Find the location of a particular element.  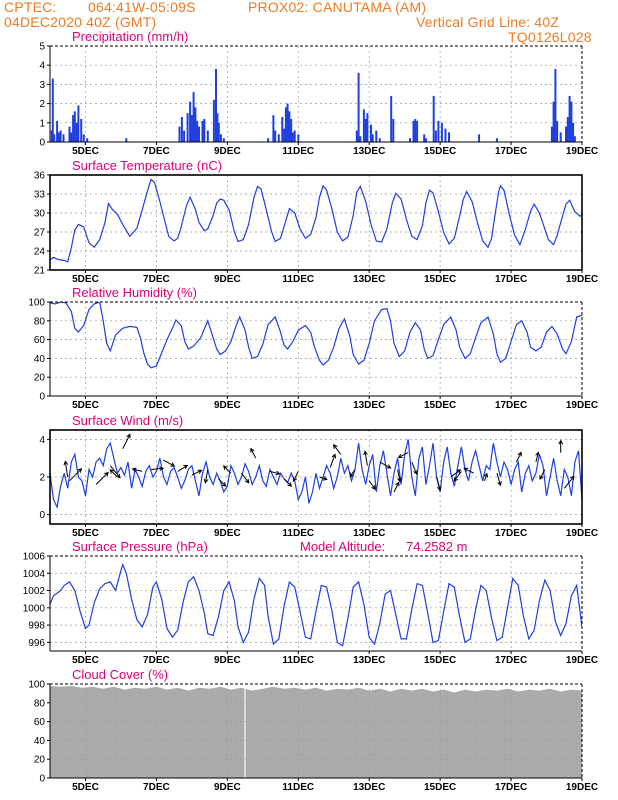

pressure-title: Surface Pressure (hPa) is located at coordinates (140, 546).